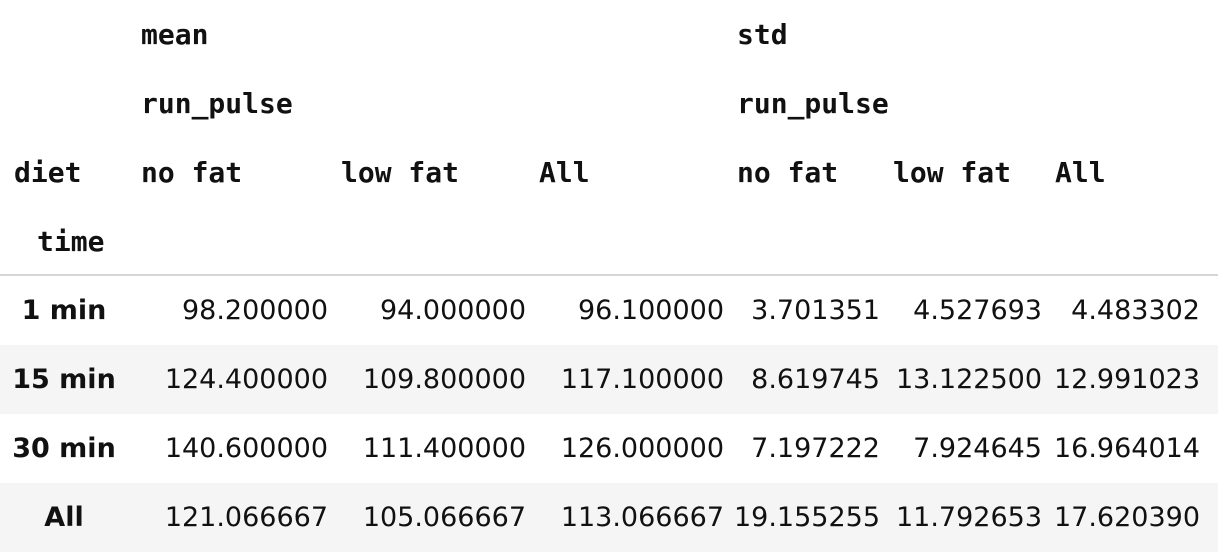 The image size is (1218, 552). Describe the element at coordinates (625, 379) in the screenshot. I see `table-cell: 117.100000` at that location.